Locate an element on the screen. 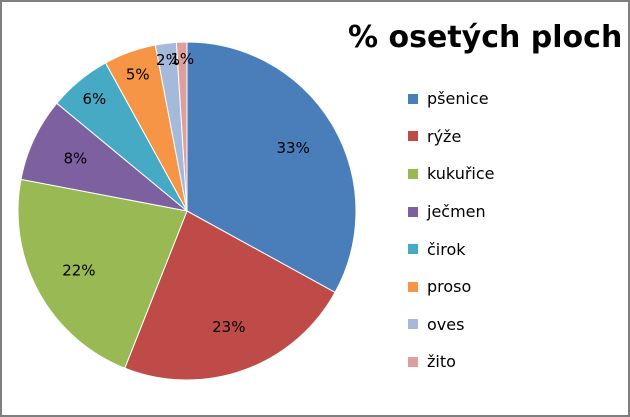 This screenshot has width=630, height=417. legend-label: oves is located at coordinates (446, 324).